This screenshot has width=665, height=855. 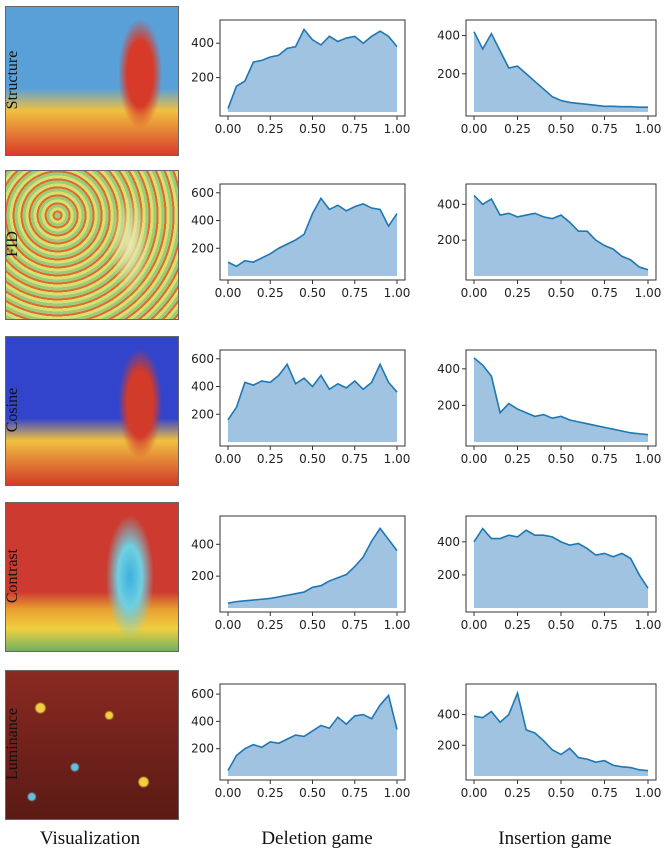 I want to click on chart-contrast-deletion: 0.00 0.25 0.50 0.75 1.00 200 400, so click(x=300, y=573).